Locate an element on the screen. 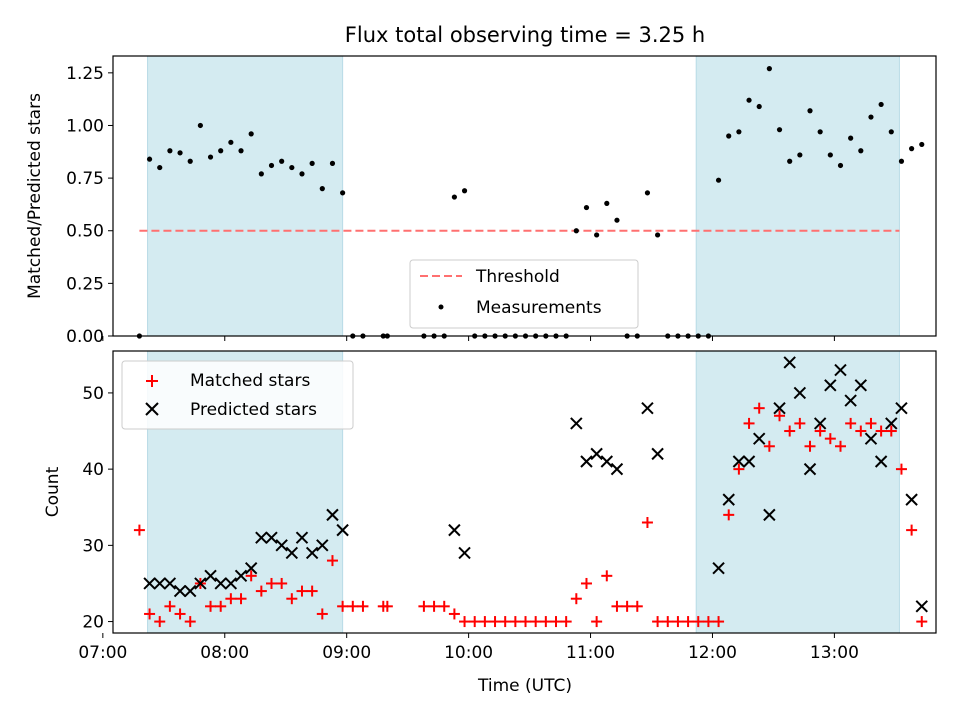 This screenshot has height=720, width=960. top-x-axis-ticks is located at coordinates (468, 338).